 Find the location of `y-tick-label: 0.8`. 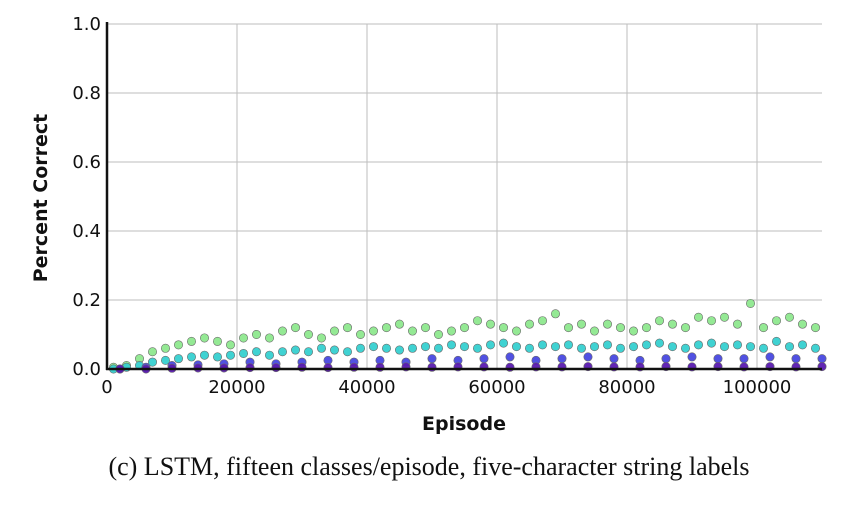

y-tick-label: 0.8 is located at coordinates (86, 93).